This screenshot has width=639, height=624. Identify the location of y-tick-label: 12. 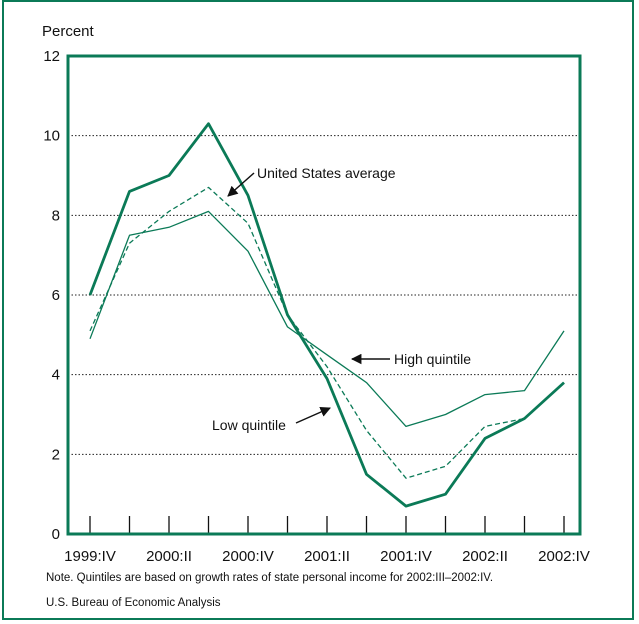
(51, 56).